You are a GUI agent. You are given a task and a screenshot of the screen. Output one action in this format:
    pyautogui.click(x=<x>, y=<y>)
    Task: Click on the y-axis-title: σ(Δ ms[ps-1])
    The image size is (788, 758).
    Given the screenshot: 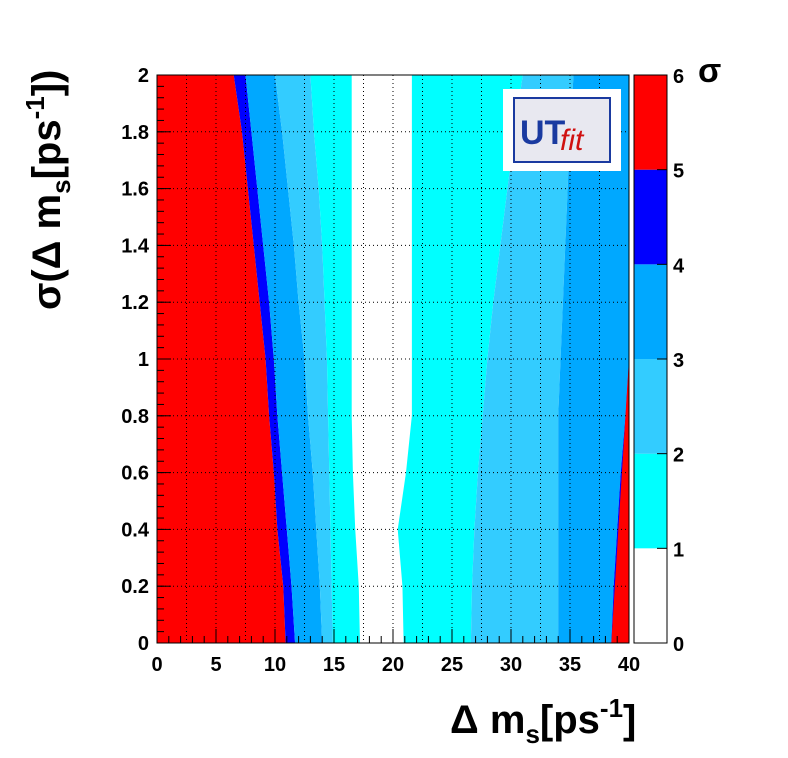 What is the action you would take?
    pyautogui.click(x=48, y=190)
    